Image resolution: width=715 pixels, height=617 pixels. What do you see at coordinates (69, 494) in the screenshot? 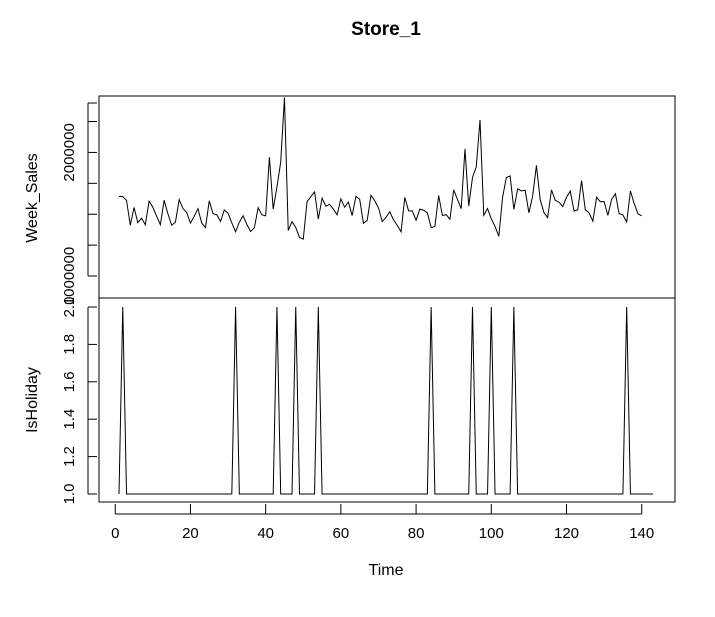
I see `y-tick-label: 1.0` at bounding box center [69, 494].